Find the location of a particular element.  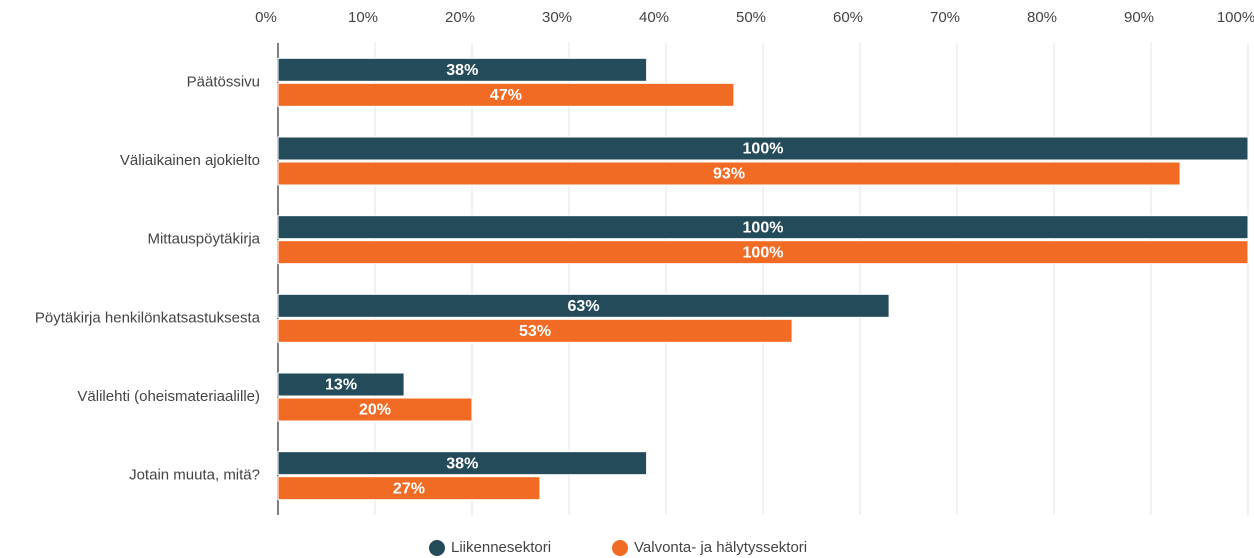

y-tick-label: Jotain muuta, mitä? is located at coordinates (194, 475).